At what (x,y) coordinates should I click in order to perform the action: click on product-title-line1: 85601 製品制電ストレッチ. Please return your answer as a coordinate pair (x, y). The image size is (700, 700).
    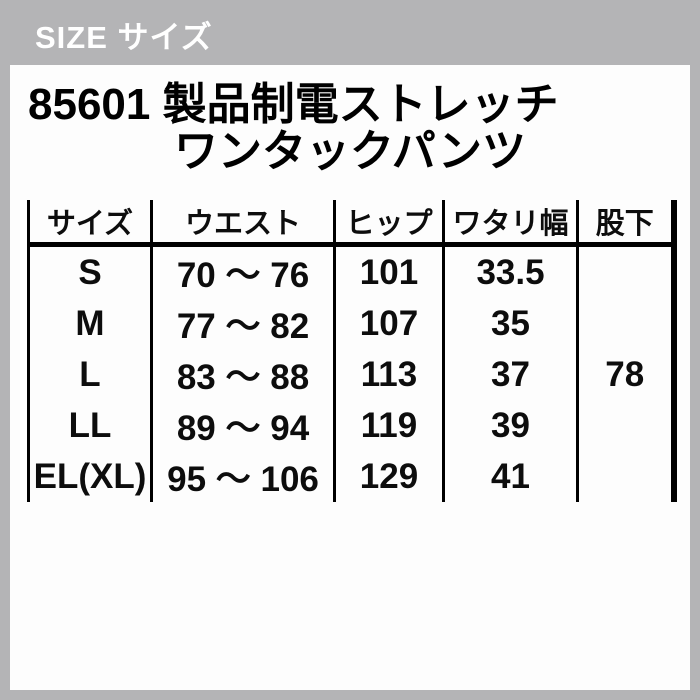
    Looking at the image, I should click on (293, 104).